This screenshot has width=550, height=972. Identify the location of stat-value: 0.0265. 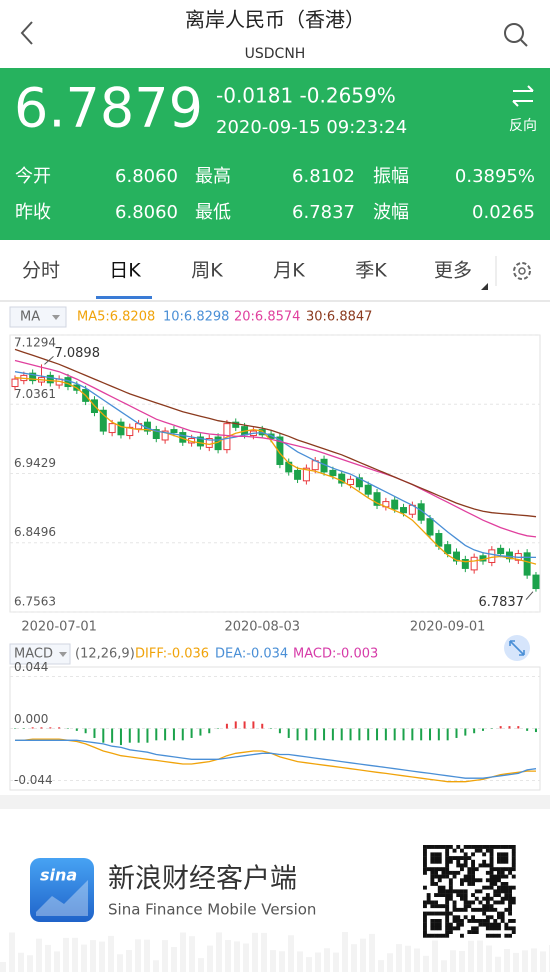
(503, 212).